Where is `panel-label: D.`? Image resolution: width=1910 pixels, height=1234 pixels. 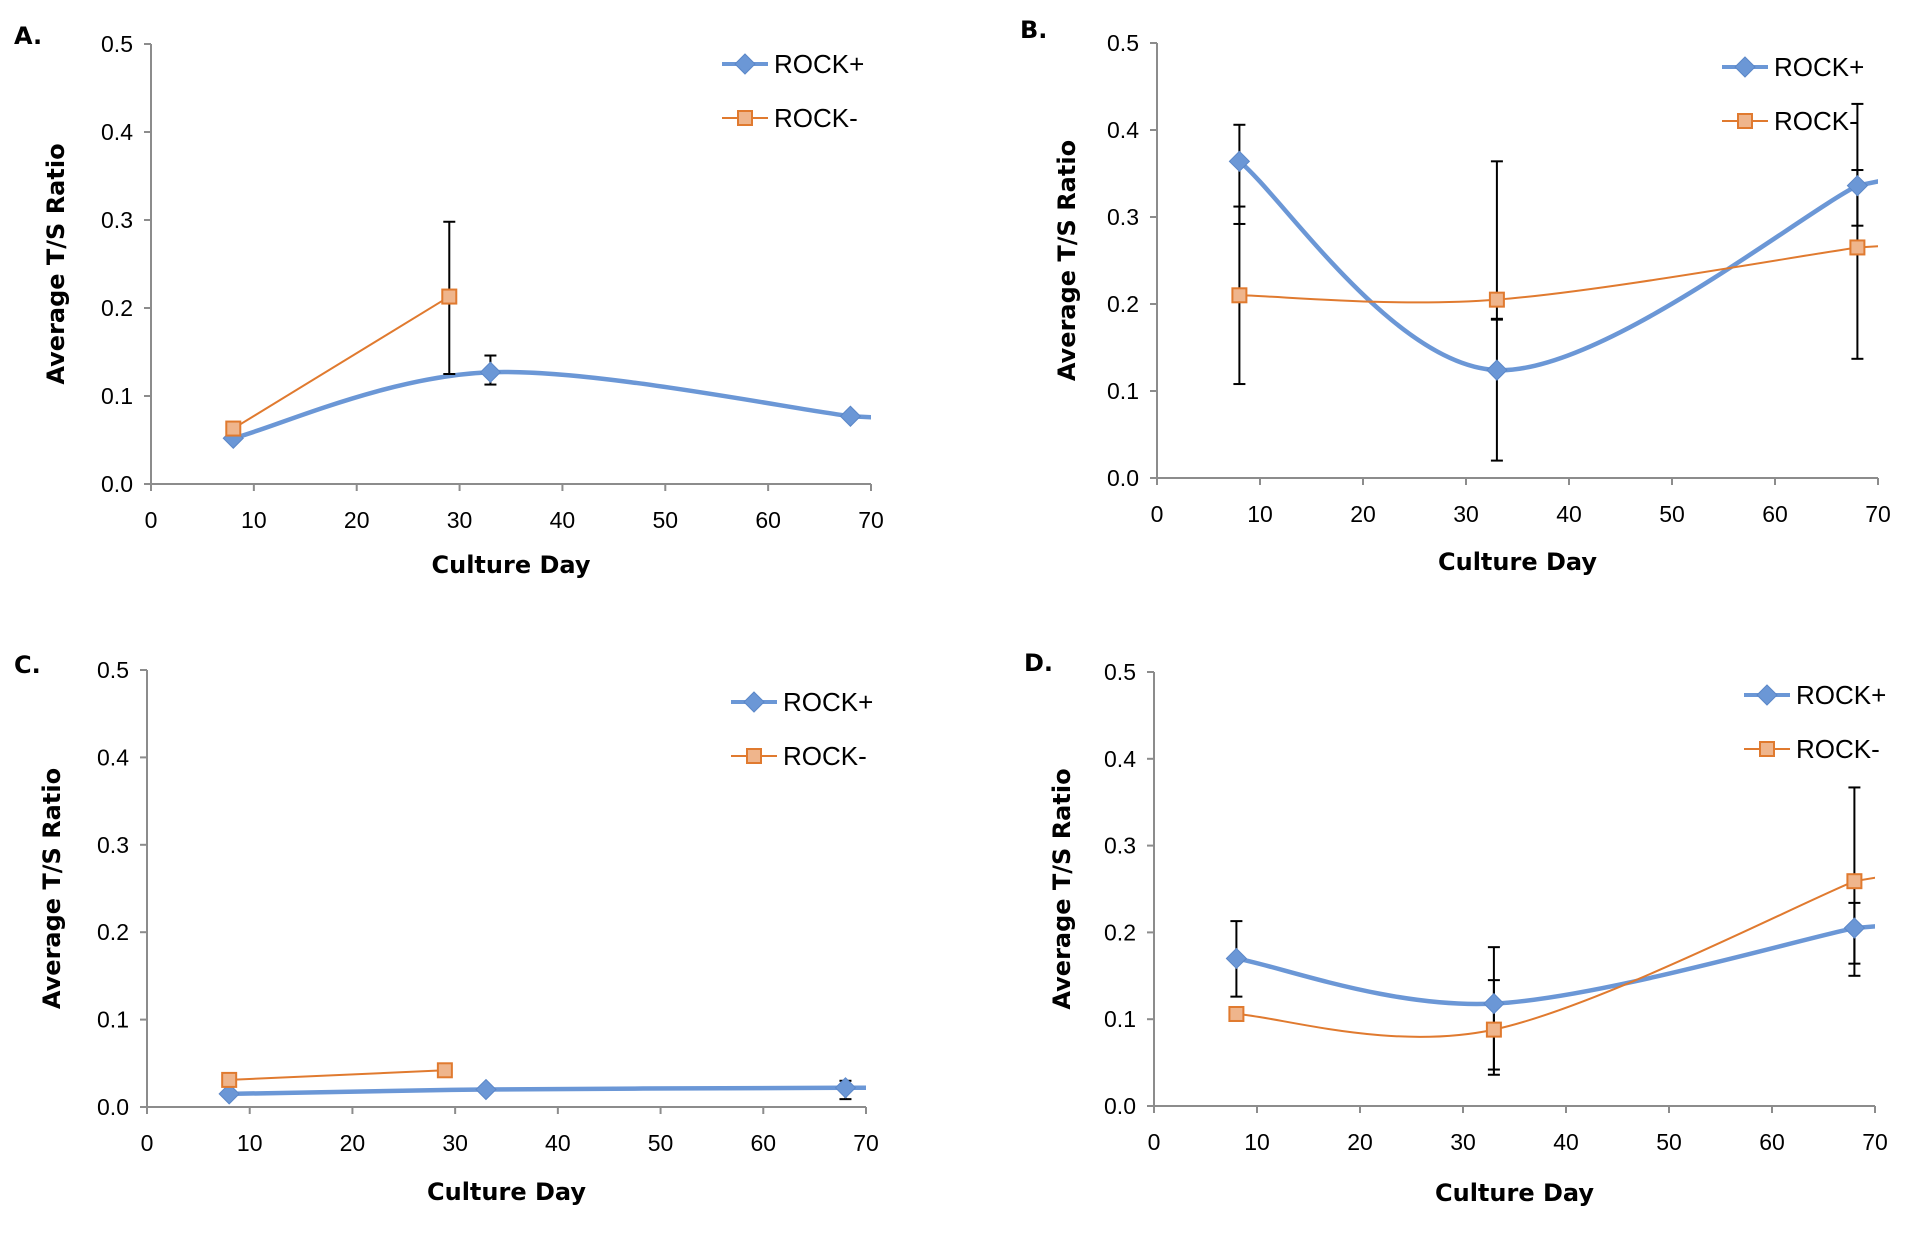 panel-label: D. is located at coordinates (1038, 663).